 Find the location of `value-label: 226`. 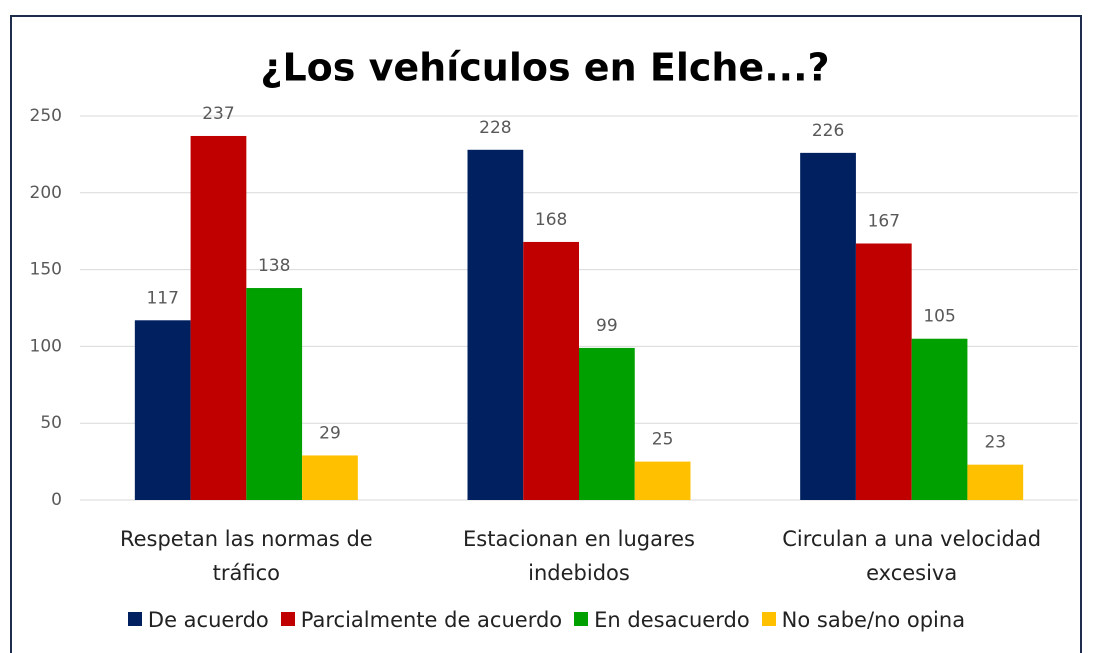

value-label: 226 is located at coordinates (828, 131).